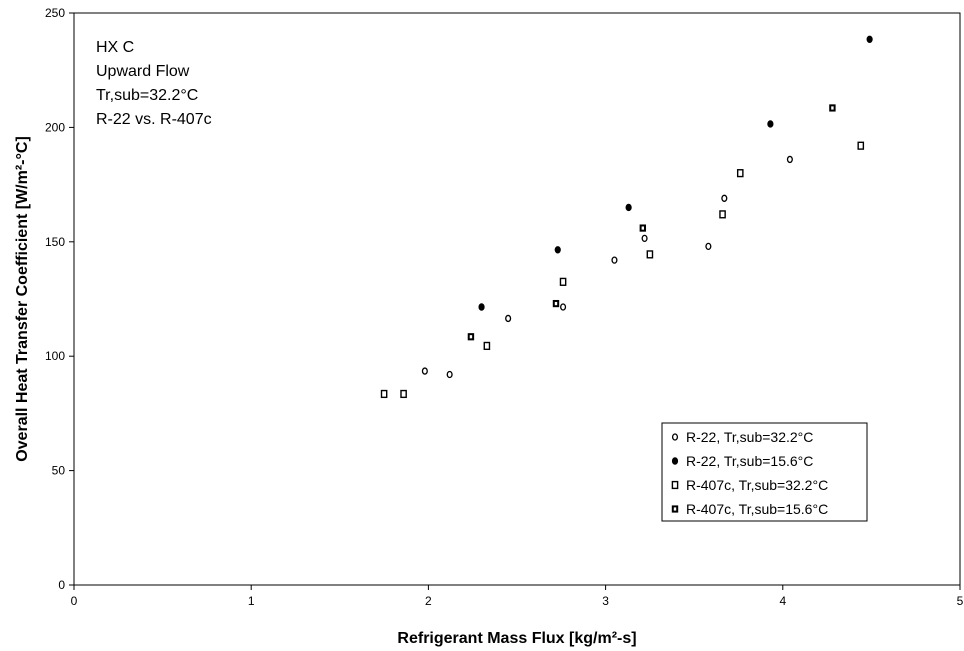 The width and height of the screenshot is (964, 651). What do you see at coordinates (516, 638) in the screenshot?
I see `x-axis-title: Refrigerant Mass Flux [kg/m²-s]` at bounding box center [516, 638].